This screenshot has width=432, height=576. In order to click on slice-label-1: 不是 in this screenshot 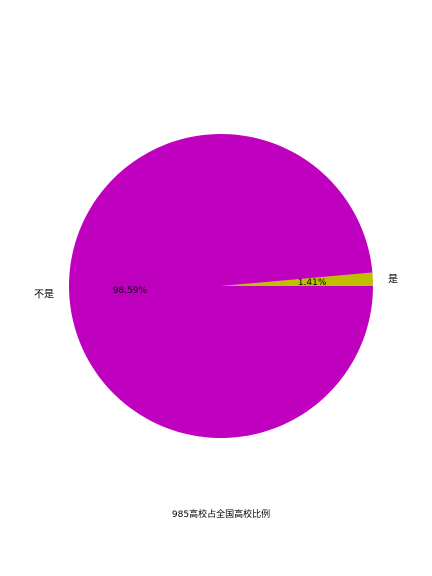, I will do `click(44, 294)`.